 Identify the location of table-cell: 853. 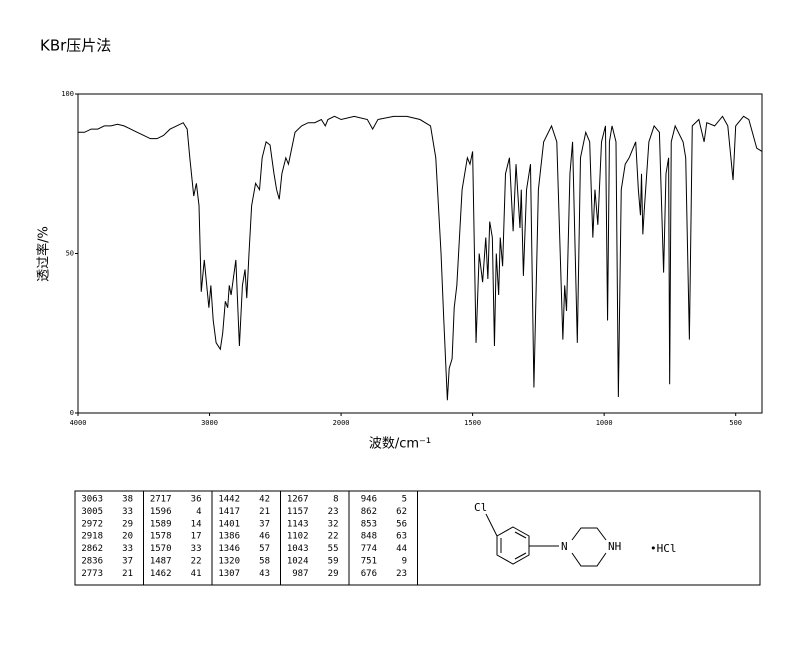
(369, 524).